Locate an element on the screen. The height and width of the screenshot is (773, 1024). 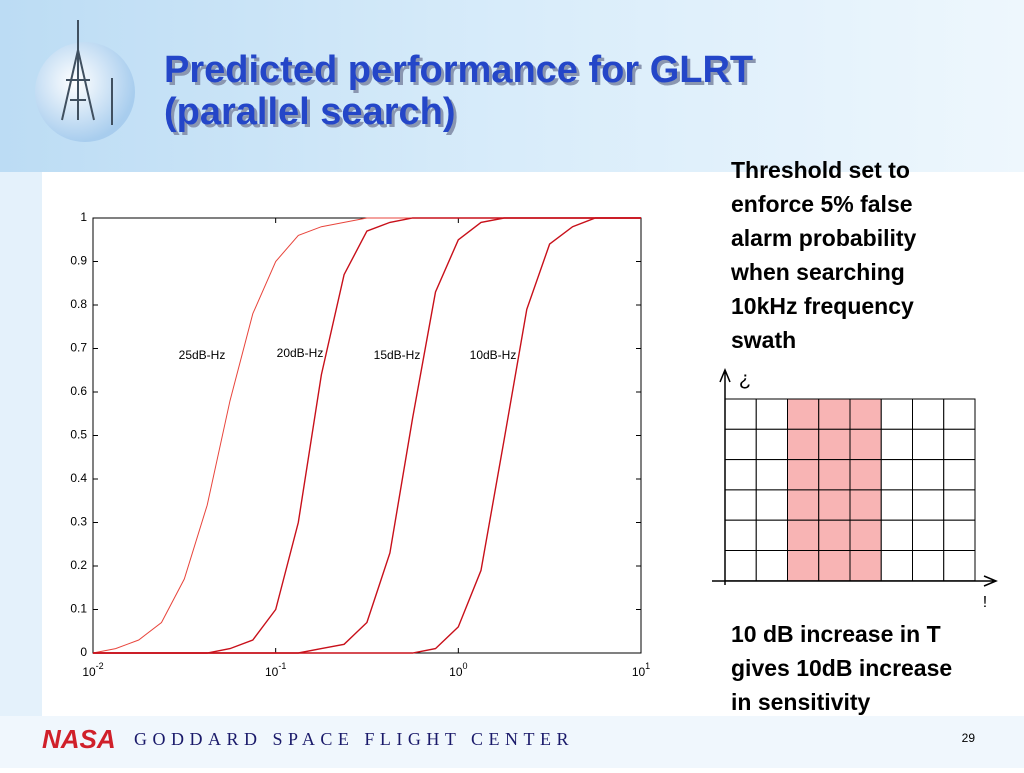
header-logo is located at coordinates (85, 92).